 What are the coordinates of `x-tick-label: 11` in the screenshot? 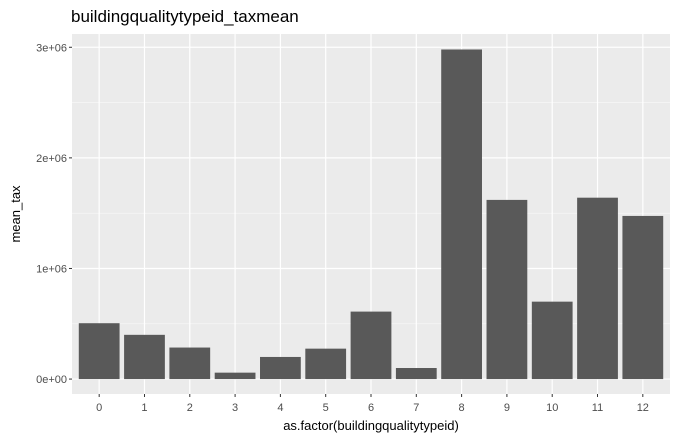 It's located at (597, 408).